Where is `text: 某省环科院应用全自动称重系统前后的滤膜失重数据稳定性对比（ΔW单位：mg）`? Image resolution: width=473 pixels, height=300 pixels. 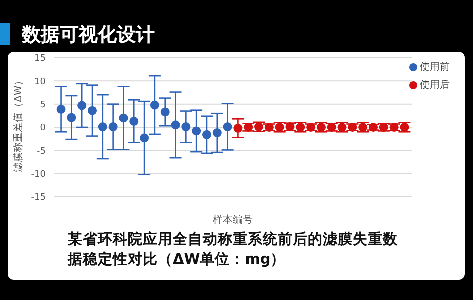
text: 某省环科院应用全自动称重系统前后的滤膜失重数据稳定性对比（ΔW单位：mg） is located at coordinates (233, 250).